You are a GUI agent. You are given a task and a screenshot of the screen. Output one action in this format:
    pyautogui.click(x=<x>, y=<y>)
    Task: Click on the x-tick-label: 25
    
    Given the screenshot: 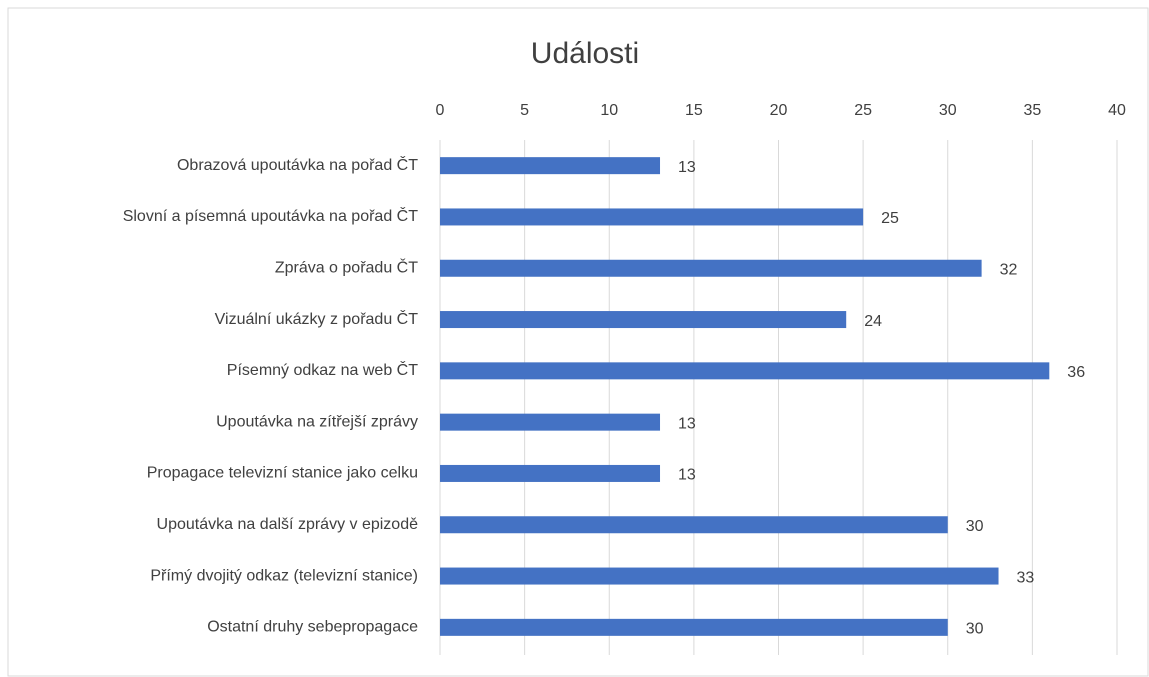 What is the action you would take?
    pyautogui.click(x=863, y=110)
    